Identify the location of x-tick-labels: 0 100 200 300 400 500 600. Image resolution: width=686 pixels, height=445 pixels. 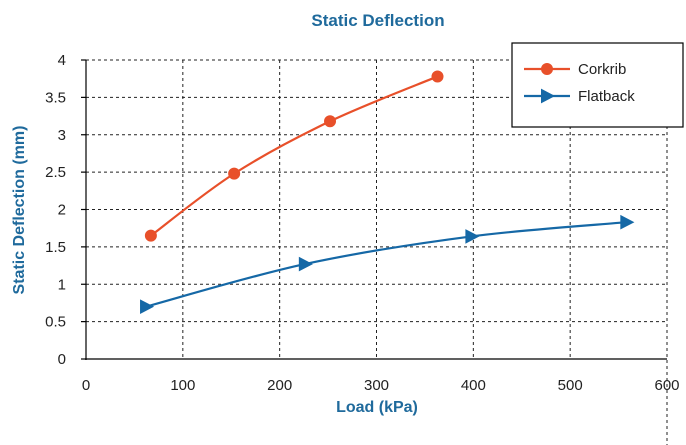
(381, 385).